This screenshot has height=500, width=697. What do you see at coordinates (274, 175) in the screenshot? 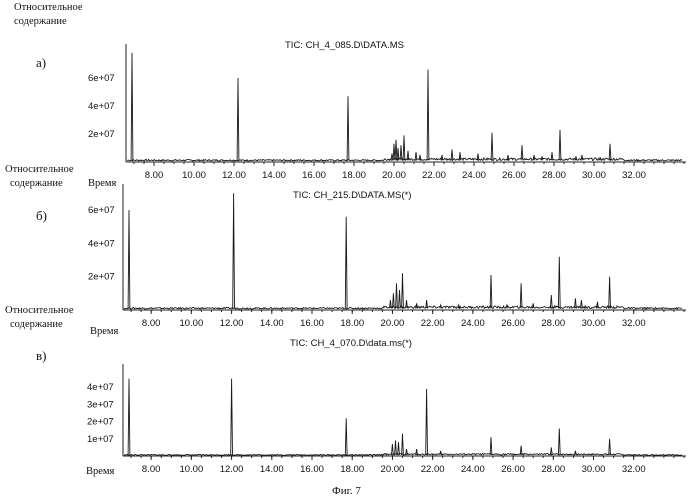
I see `x-tick-label-a-3: 14.00` at bounding box center [274, 175].